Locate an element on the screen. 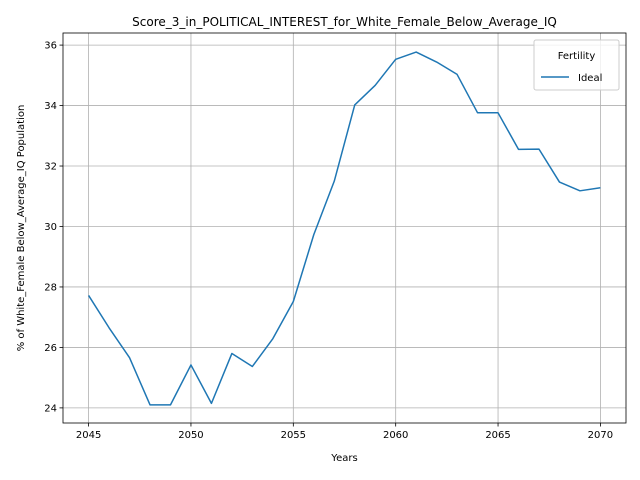 The image size is (640, 480). y-tick-label: 34 is located at coordinates (50, 106).